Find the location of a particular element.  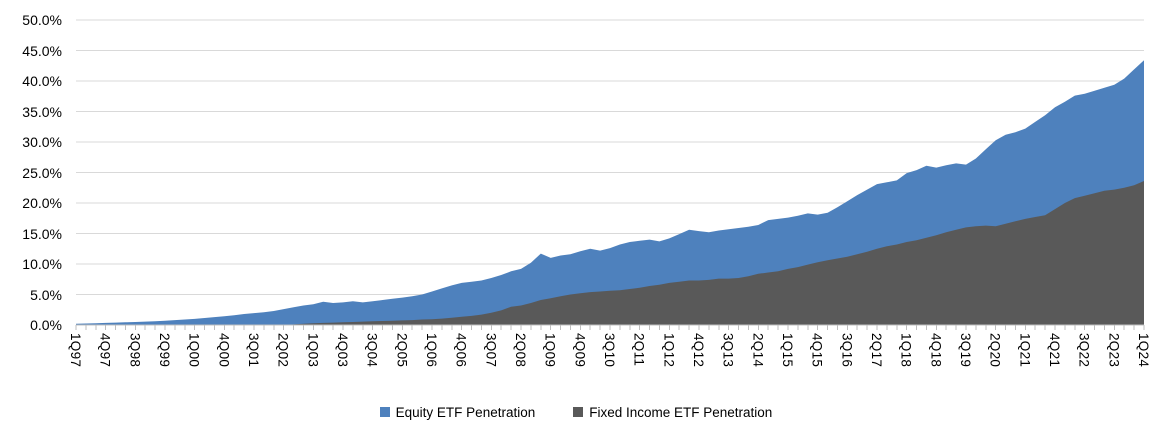

x-axis-tick-label: 4Q21 is located at coordinates (1054, 350).